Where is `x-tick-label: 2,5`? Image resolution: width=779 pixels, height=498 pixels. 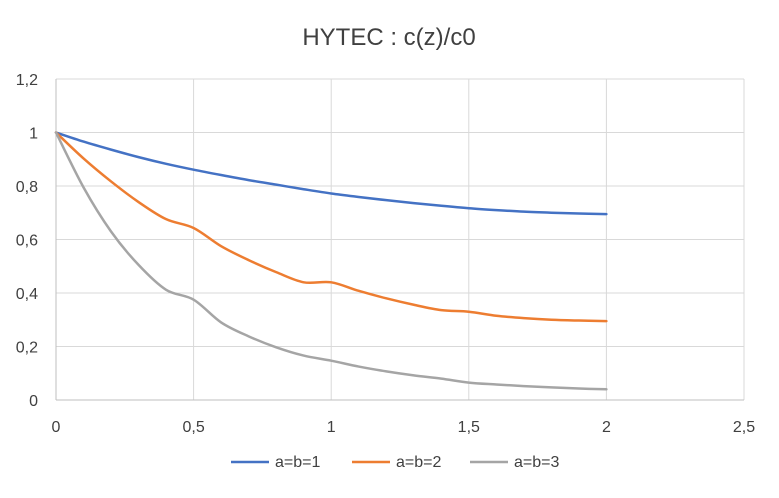 x-tick-label: 2,5 is located at coordinates (744, 427).